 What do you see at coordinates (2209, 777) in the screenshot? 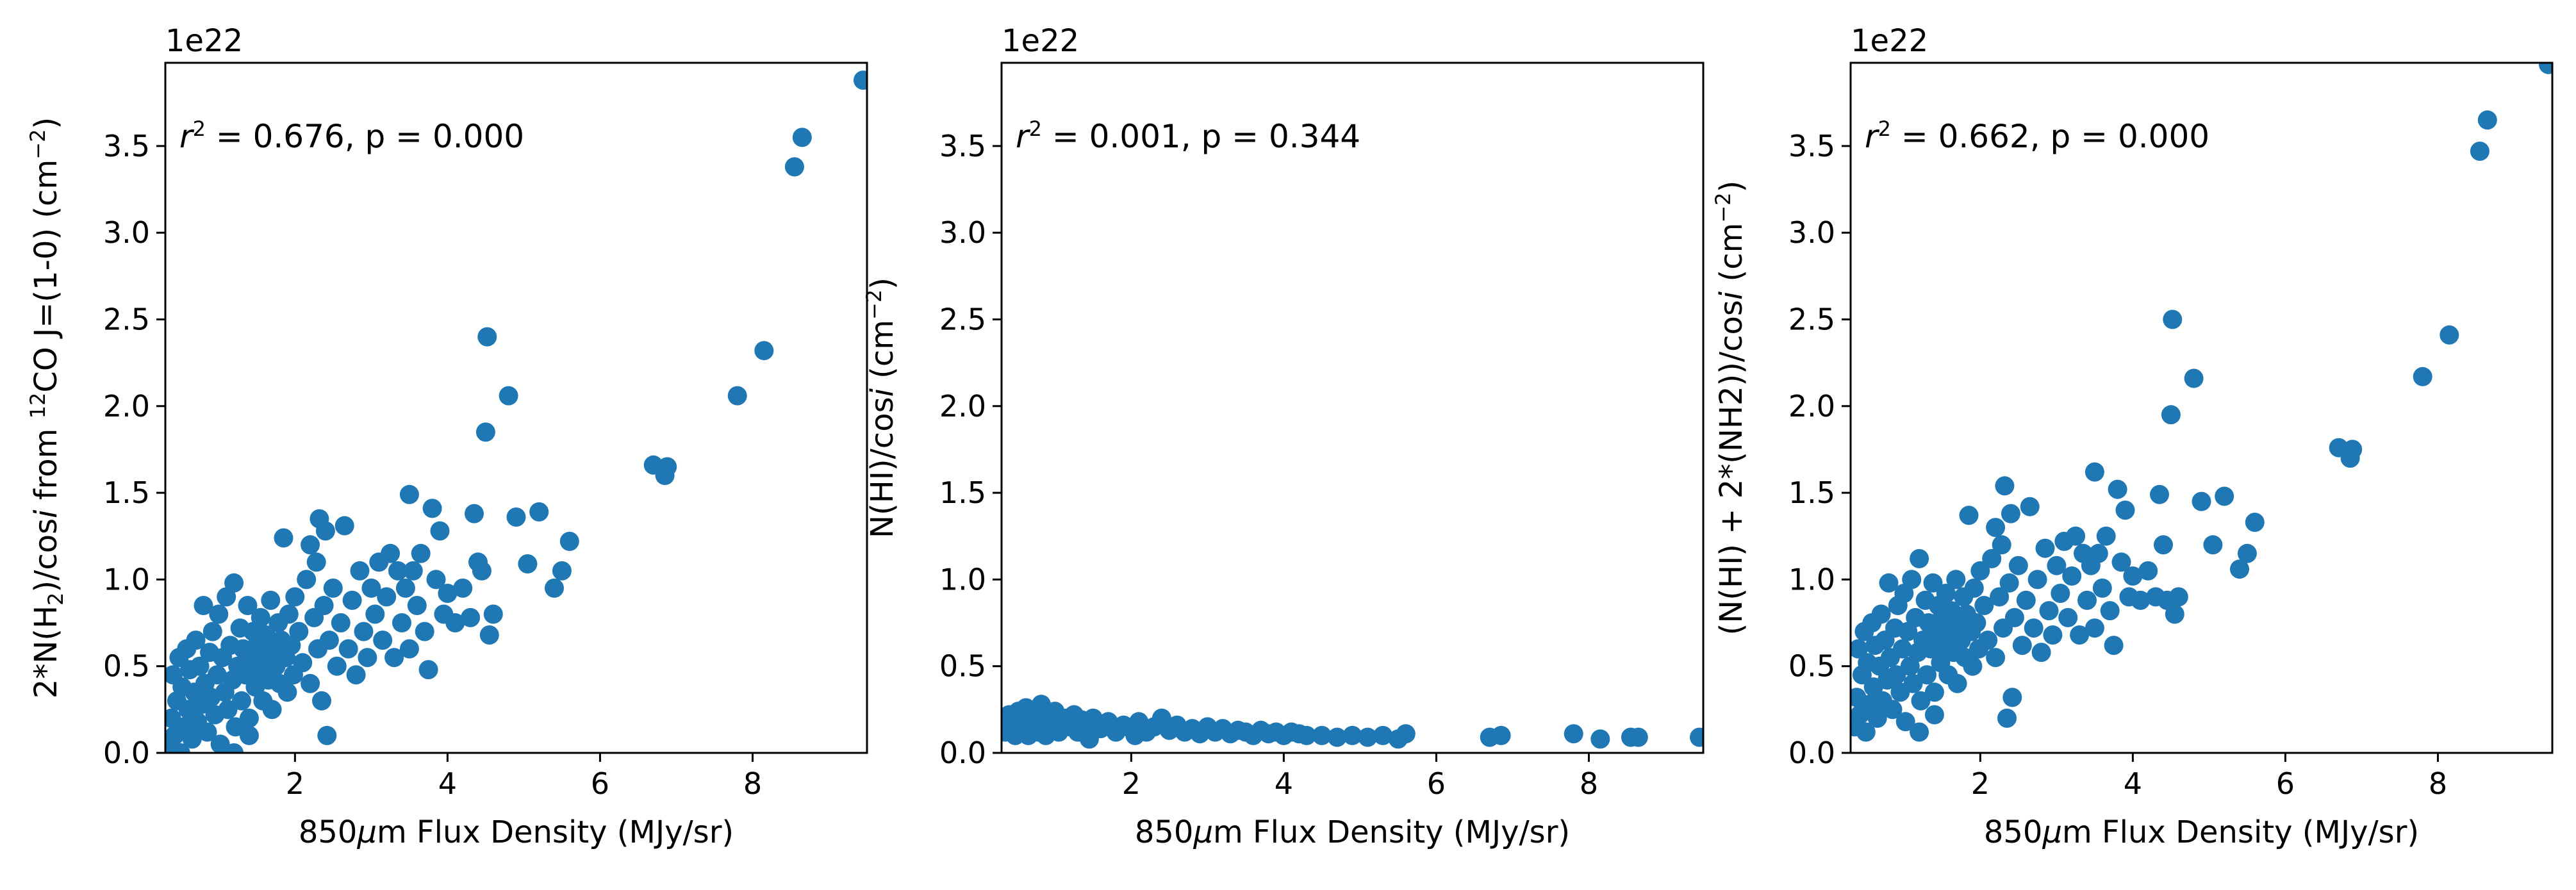
I see `x-axis-ticks: 2 4 6 8` at bounding box center [2209, 777].